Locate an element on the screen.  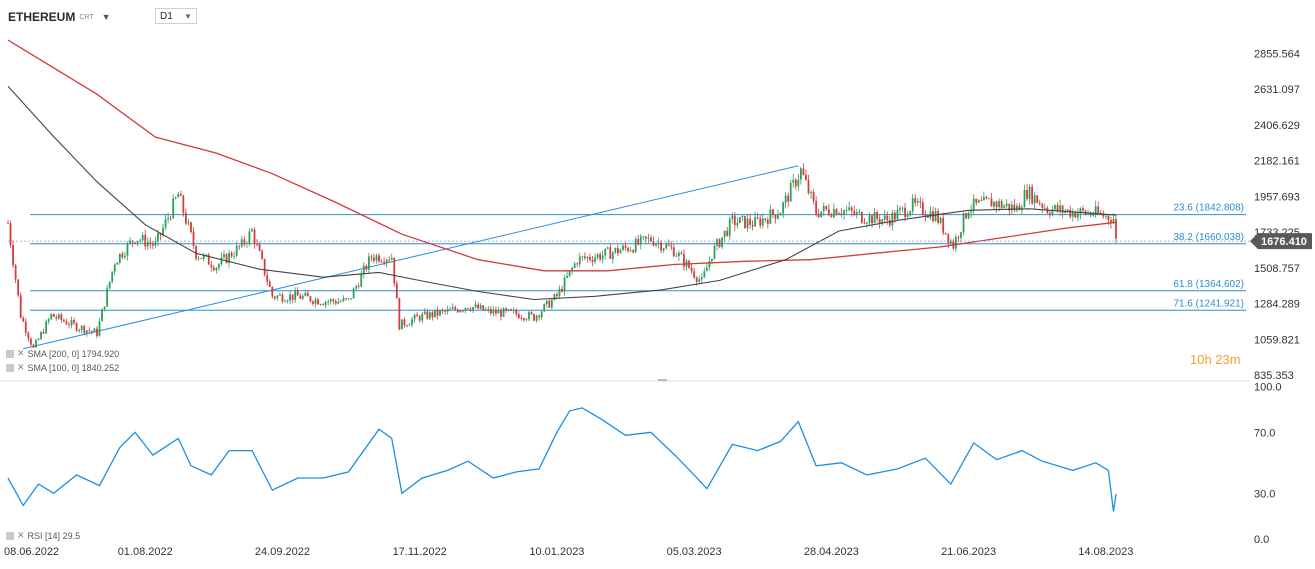
candle-countdown: 10h 23m is located at coordinates (1215, 359).